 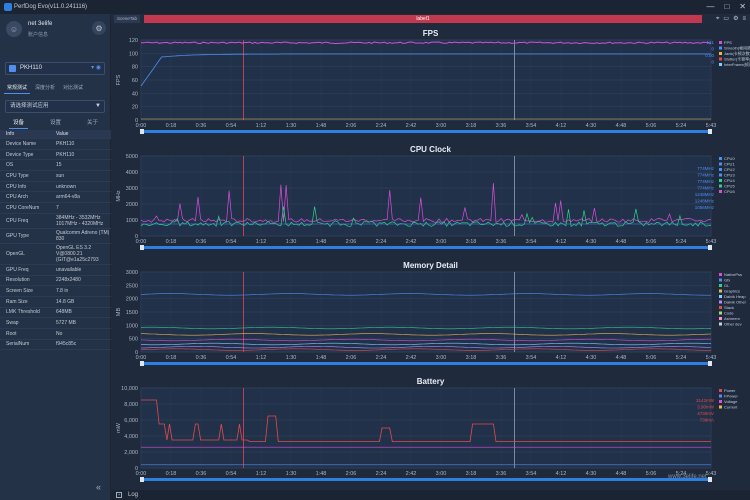 I want to click on info-tabs: 设备 设置 关于, so click(x=55, y=123).